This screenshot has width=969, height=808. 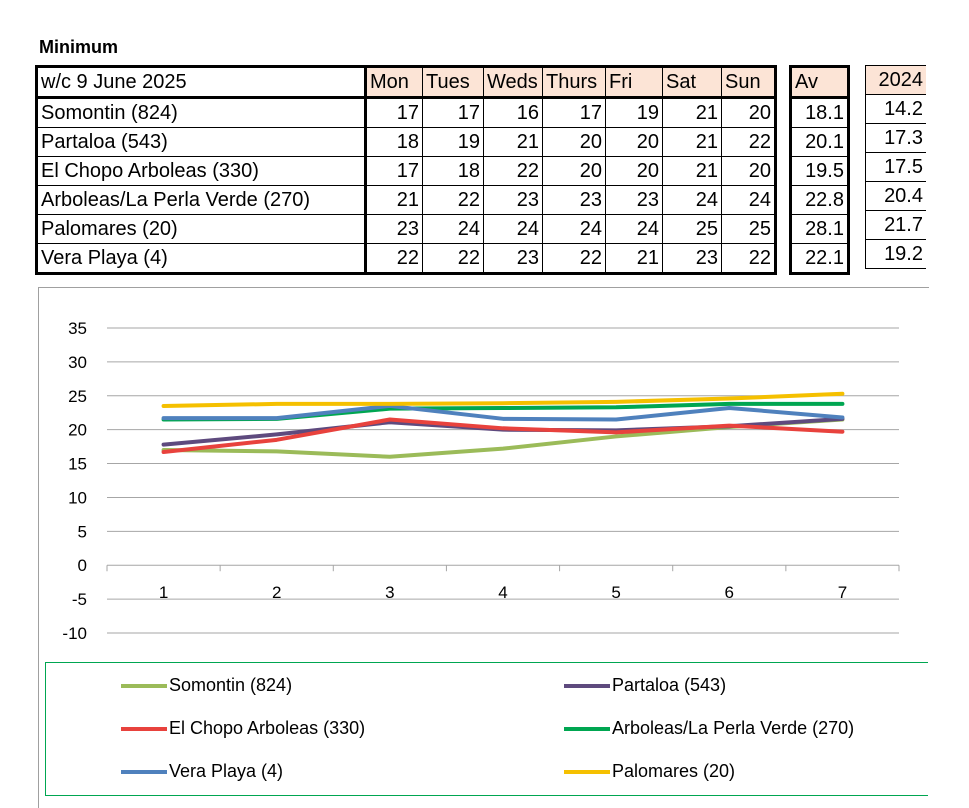 I want to click on day-header-sat: Sat, so click(x=692, y=82).